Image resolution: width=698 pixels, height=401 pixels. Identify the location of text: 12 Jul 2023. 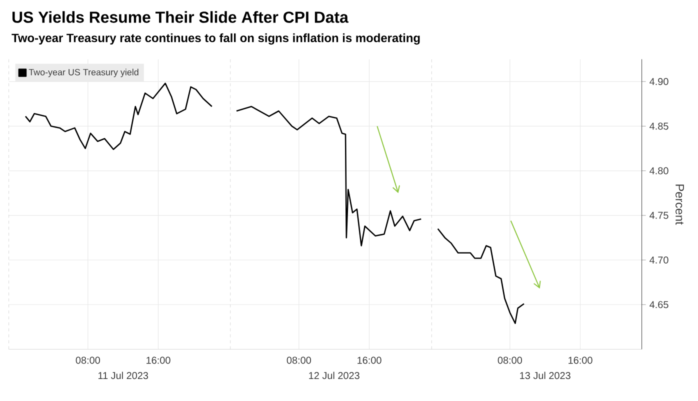
(334, 376).